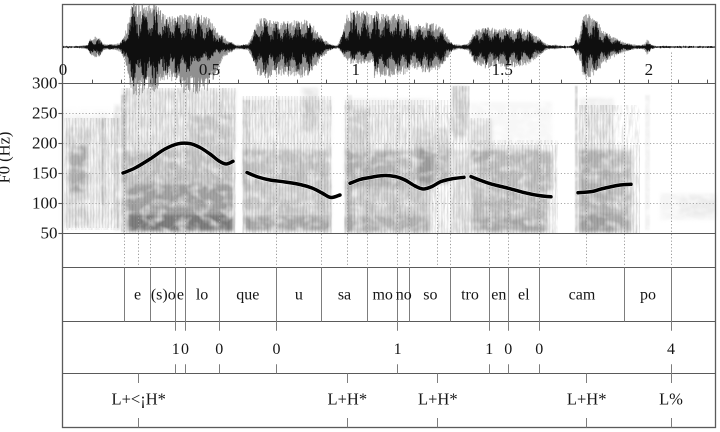 This screenshot has width=720, height=432. Describe the element at coordinates (344, 295) in the screenshot. I see `svg-text: sa` at that location.